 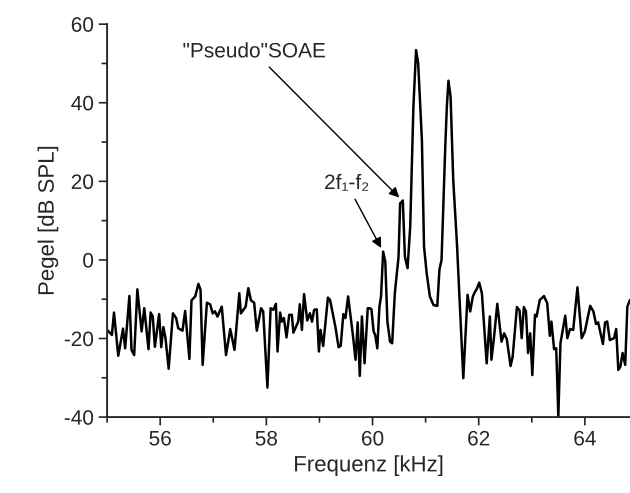 I want to click on annotation: 2f₁-f₂, so click(x=346, y=182).